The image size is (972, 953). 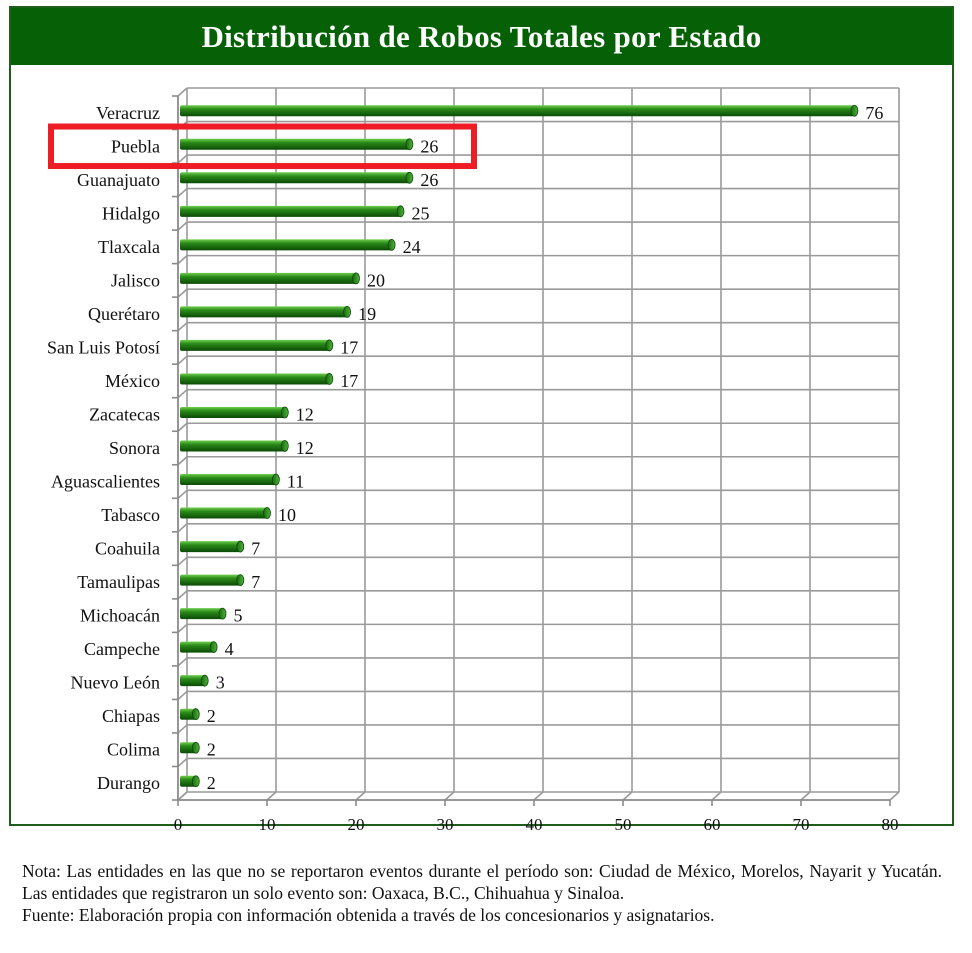 What do you see at coordinates (129, 247) in the screenshot?
I see `category-label: Tlaxcala` at bounding box center [129, 247].